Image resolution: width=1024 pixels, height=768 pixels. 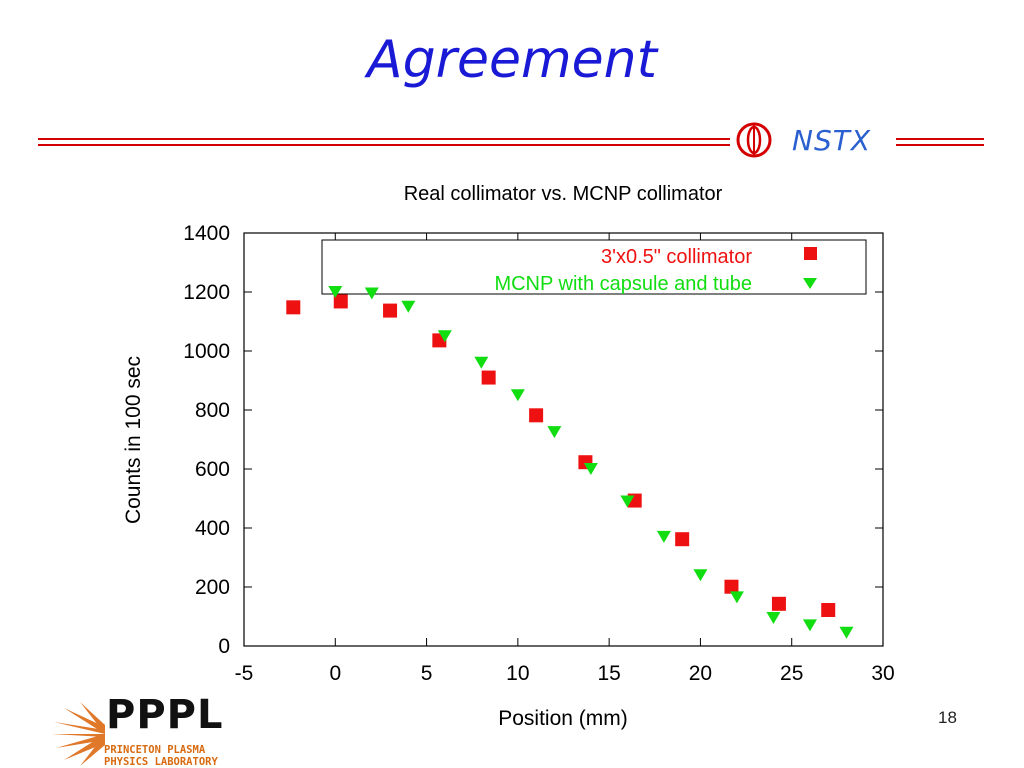 I want to click on nstx-wordmark: NSTX, so click(x=832, y=140).